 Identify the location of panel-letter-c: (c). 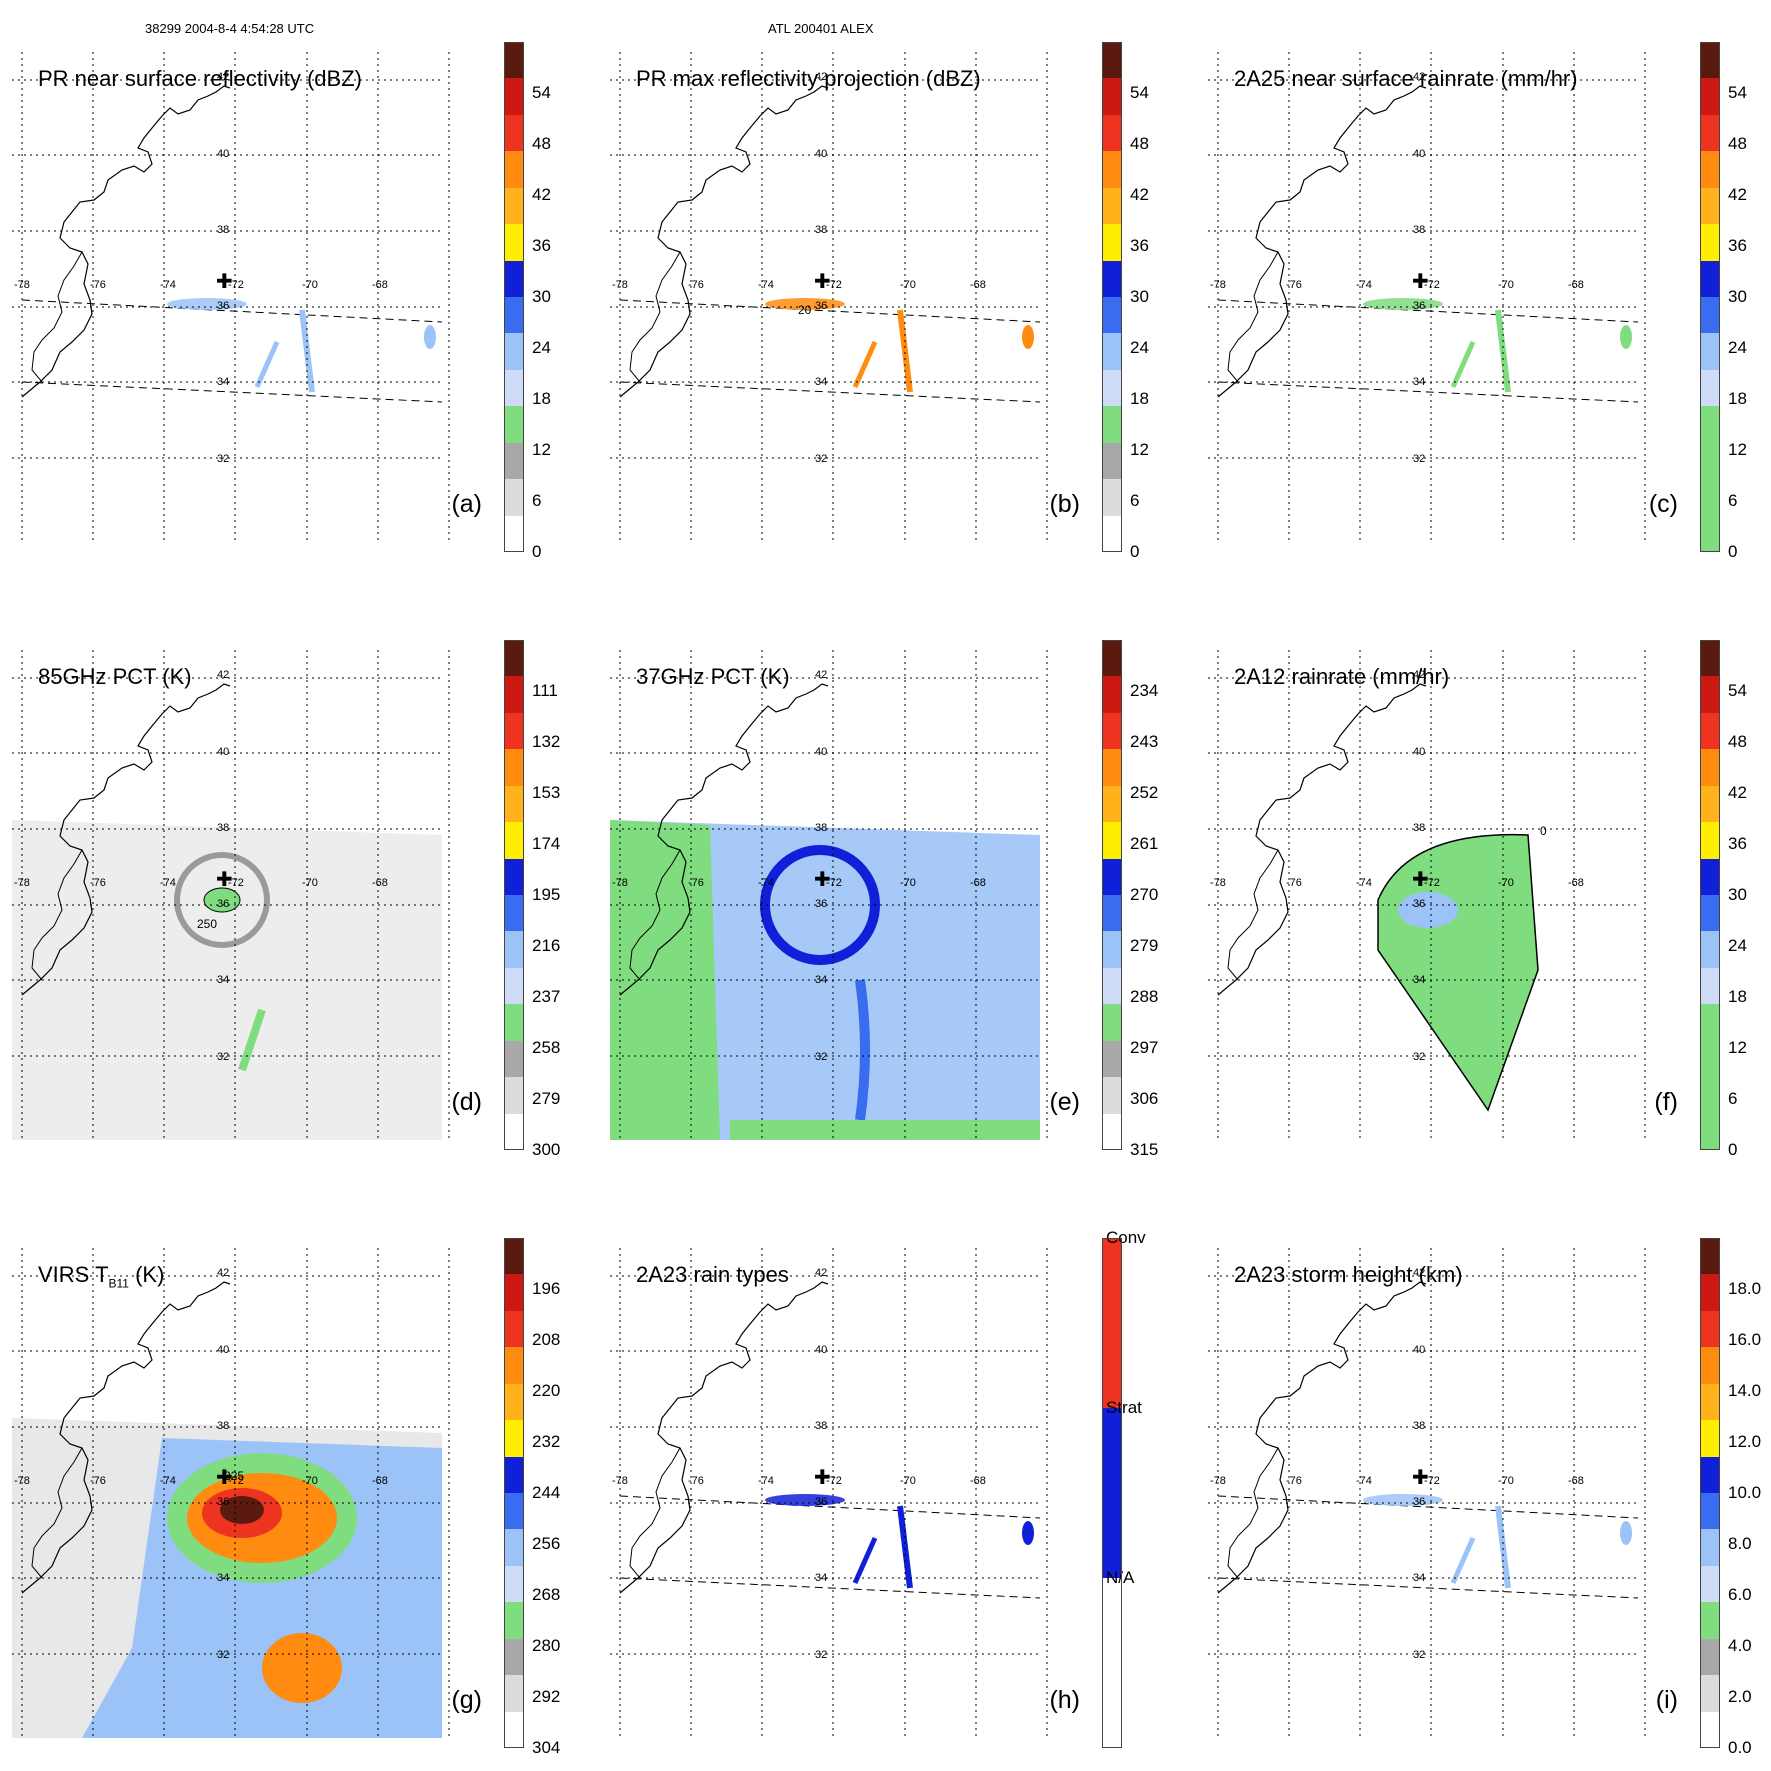
(1663, 504).